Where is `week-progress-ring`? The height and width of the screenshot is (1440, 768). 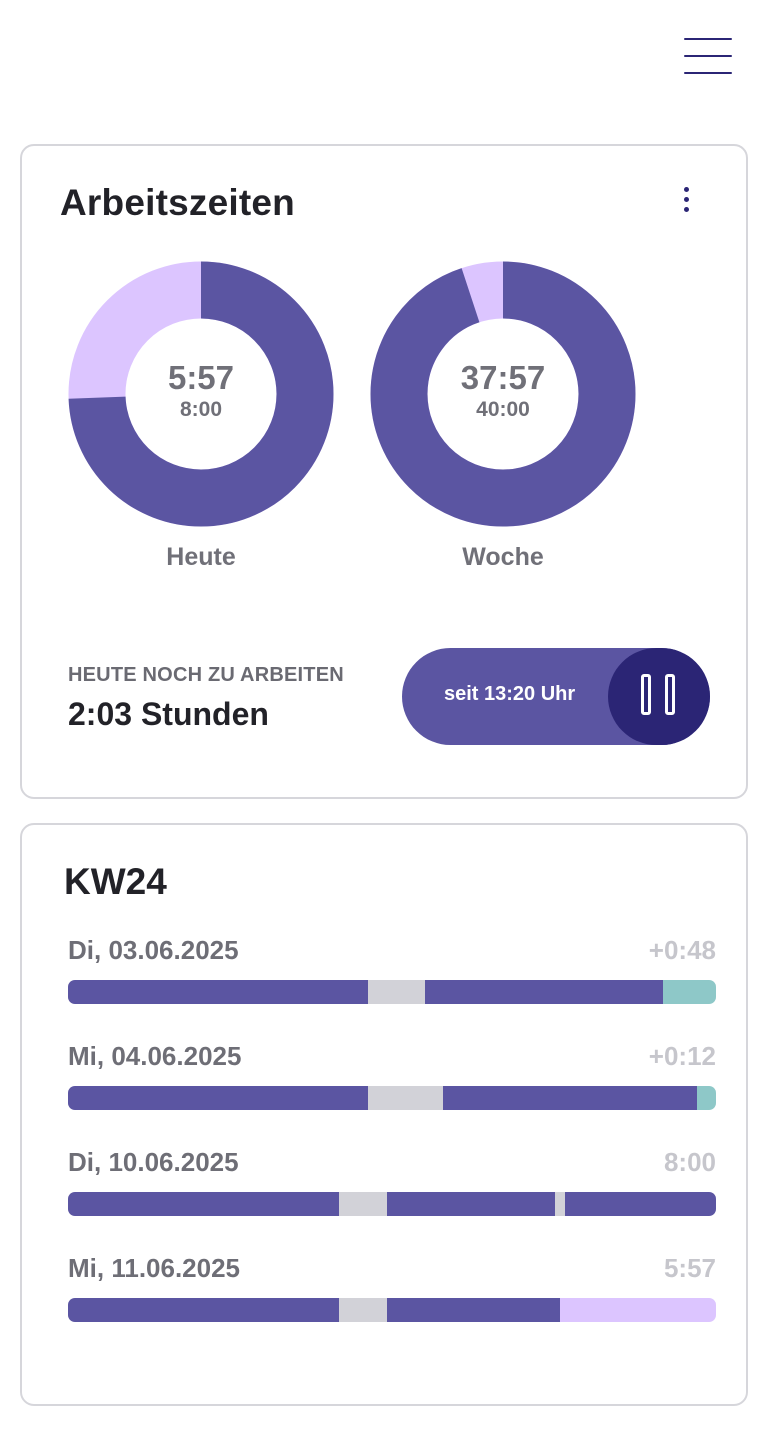
week-progress-ring is located at coordinates (503, 394).